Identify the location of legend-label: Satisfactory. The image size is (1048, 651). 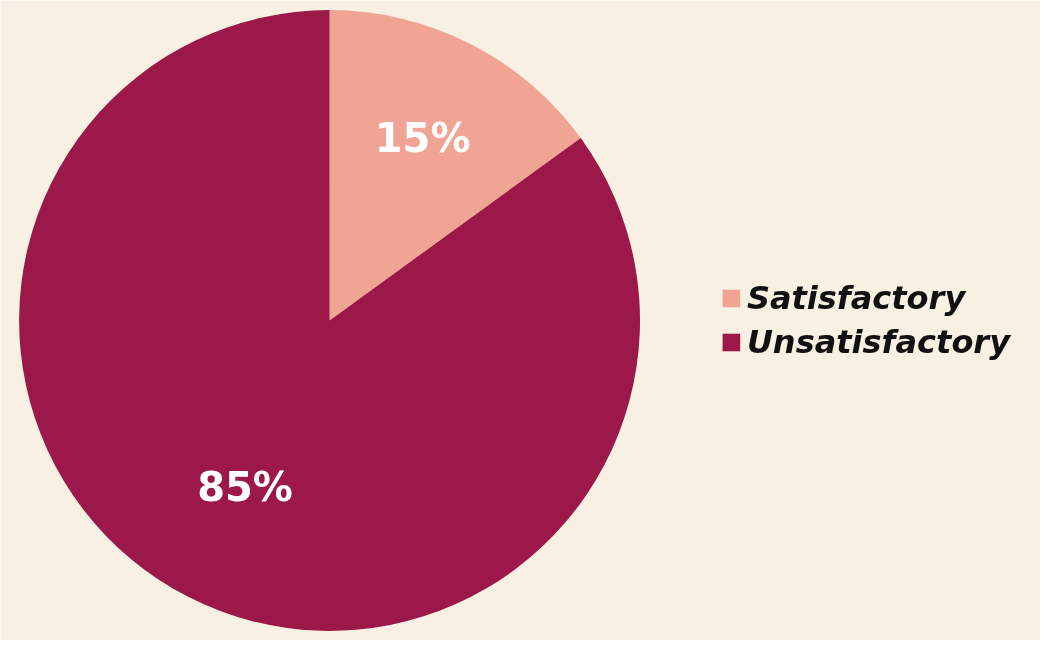
(856, 298).